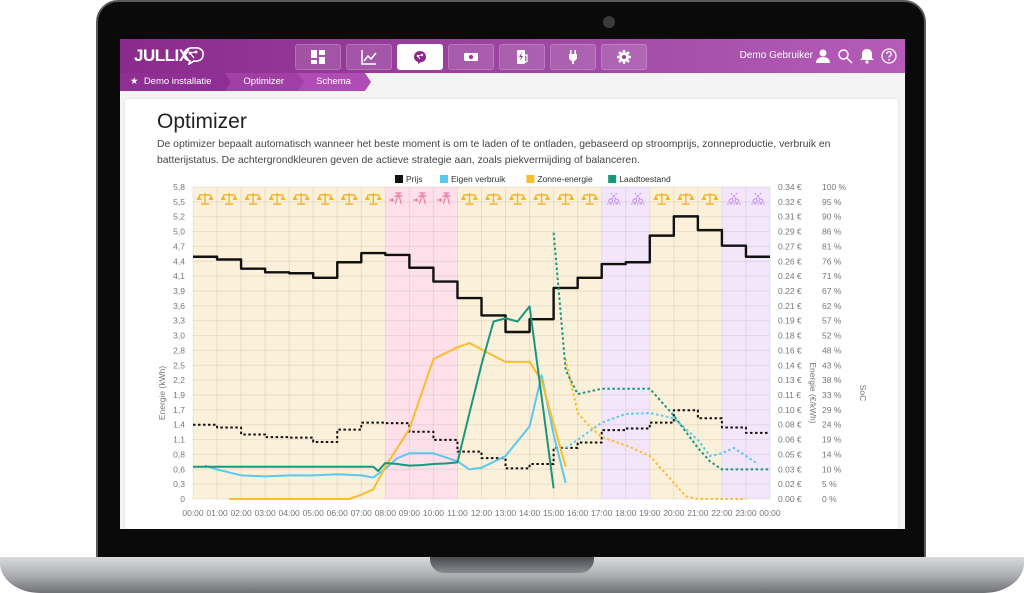  I want to click on x-tick: 13:00, so click(506, 513).